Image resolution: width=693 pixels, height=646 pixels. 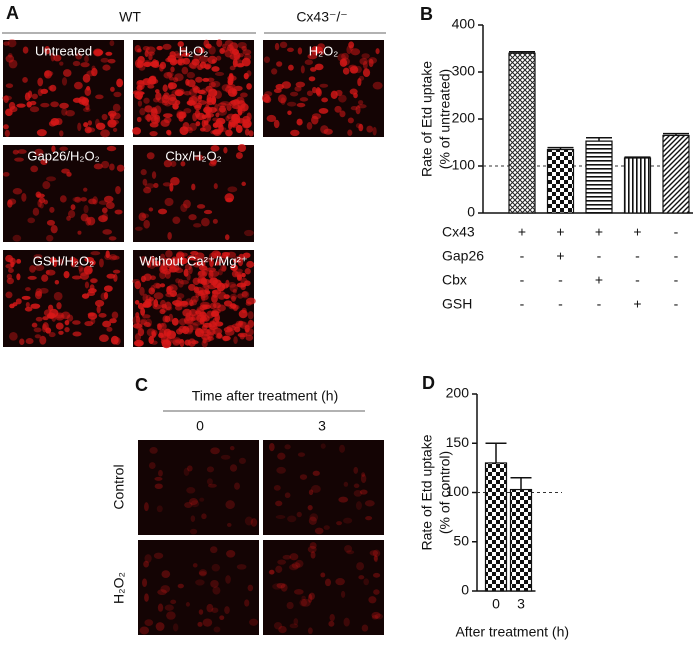 What do you see at coordinates (560, 280) in the screenshot?
I see `condition-mark: -` at bounding box center [560, 280].